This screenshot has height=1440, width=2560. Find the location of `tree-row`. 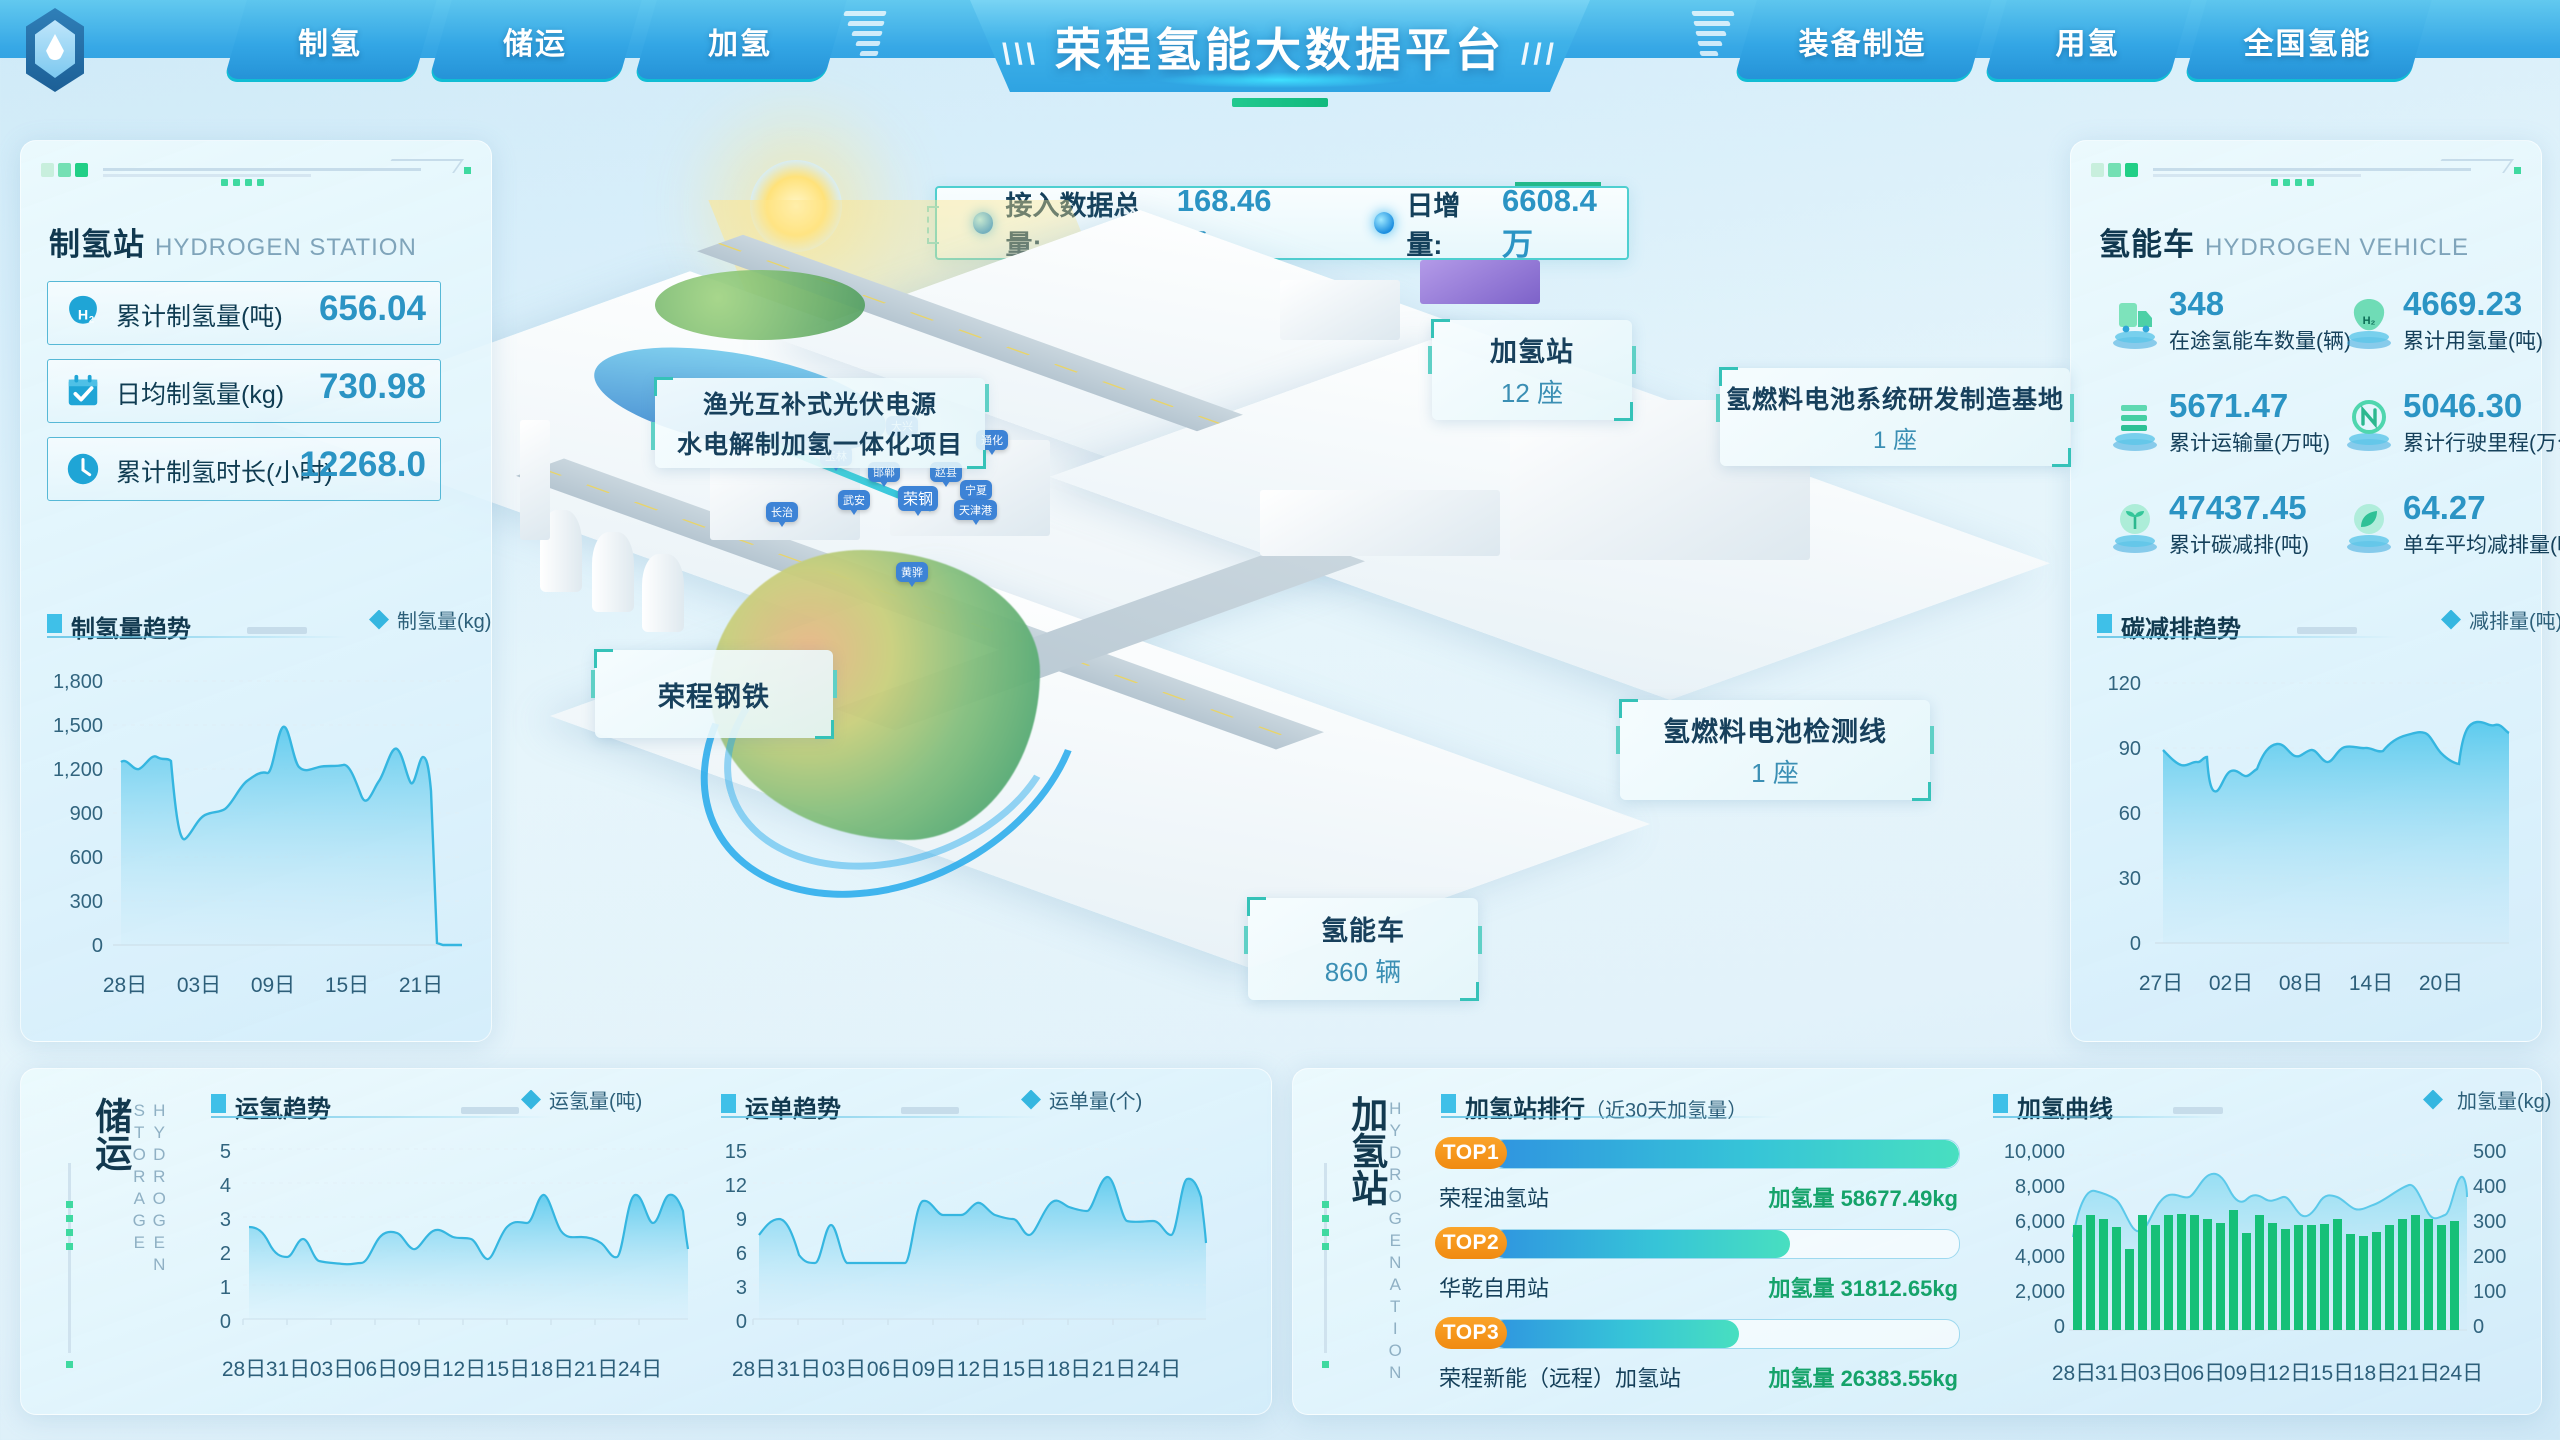

tree-row is located at coordinates (760, 305).